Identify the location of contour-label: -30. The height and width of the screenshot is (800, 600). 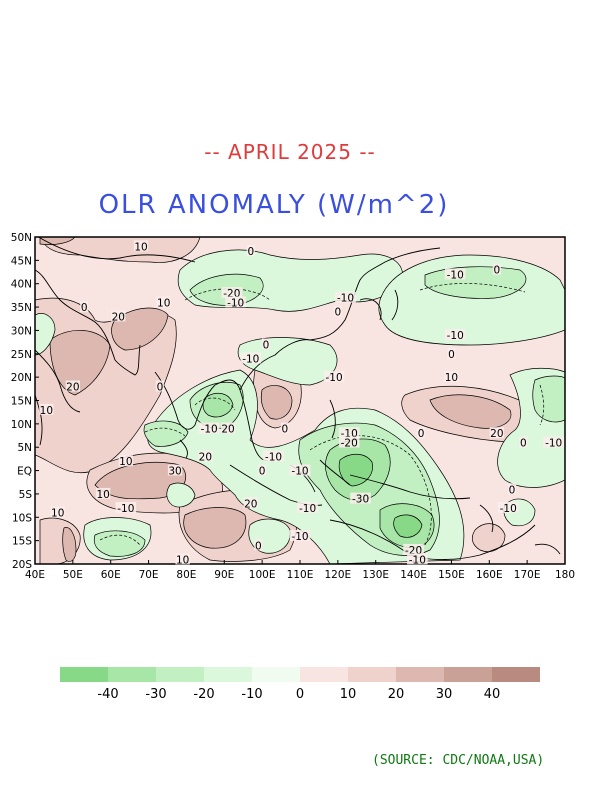
(360, 500).